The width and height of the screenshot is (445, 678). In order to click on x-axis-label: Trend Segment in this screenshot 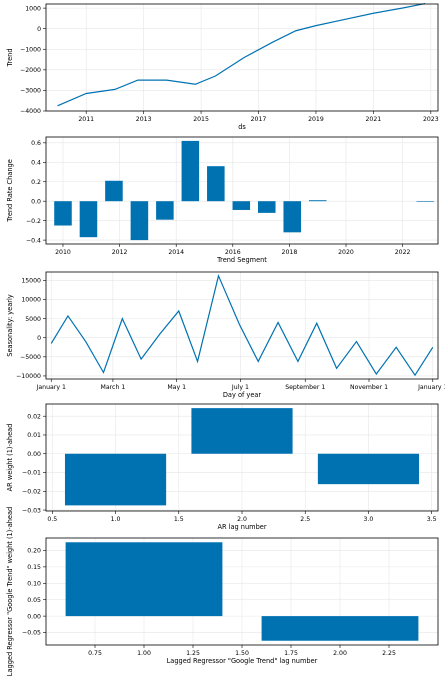, I will do `click(241, 260)`.